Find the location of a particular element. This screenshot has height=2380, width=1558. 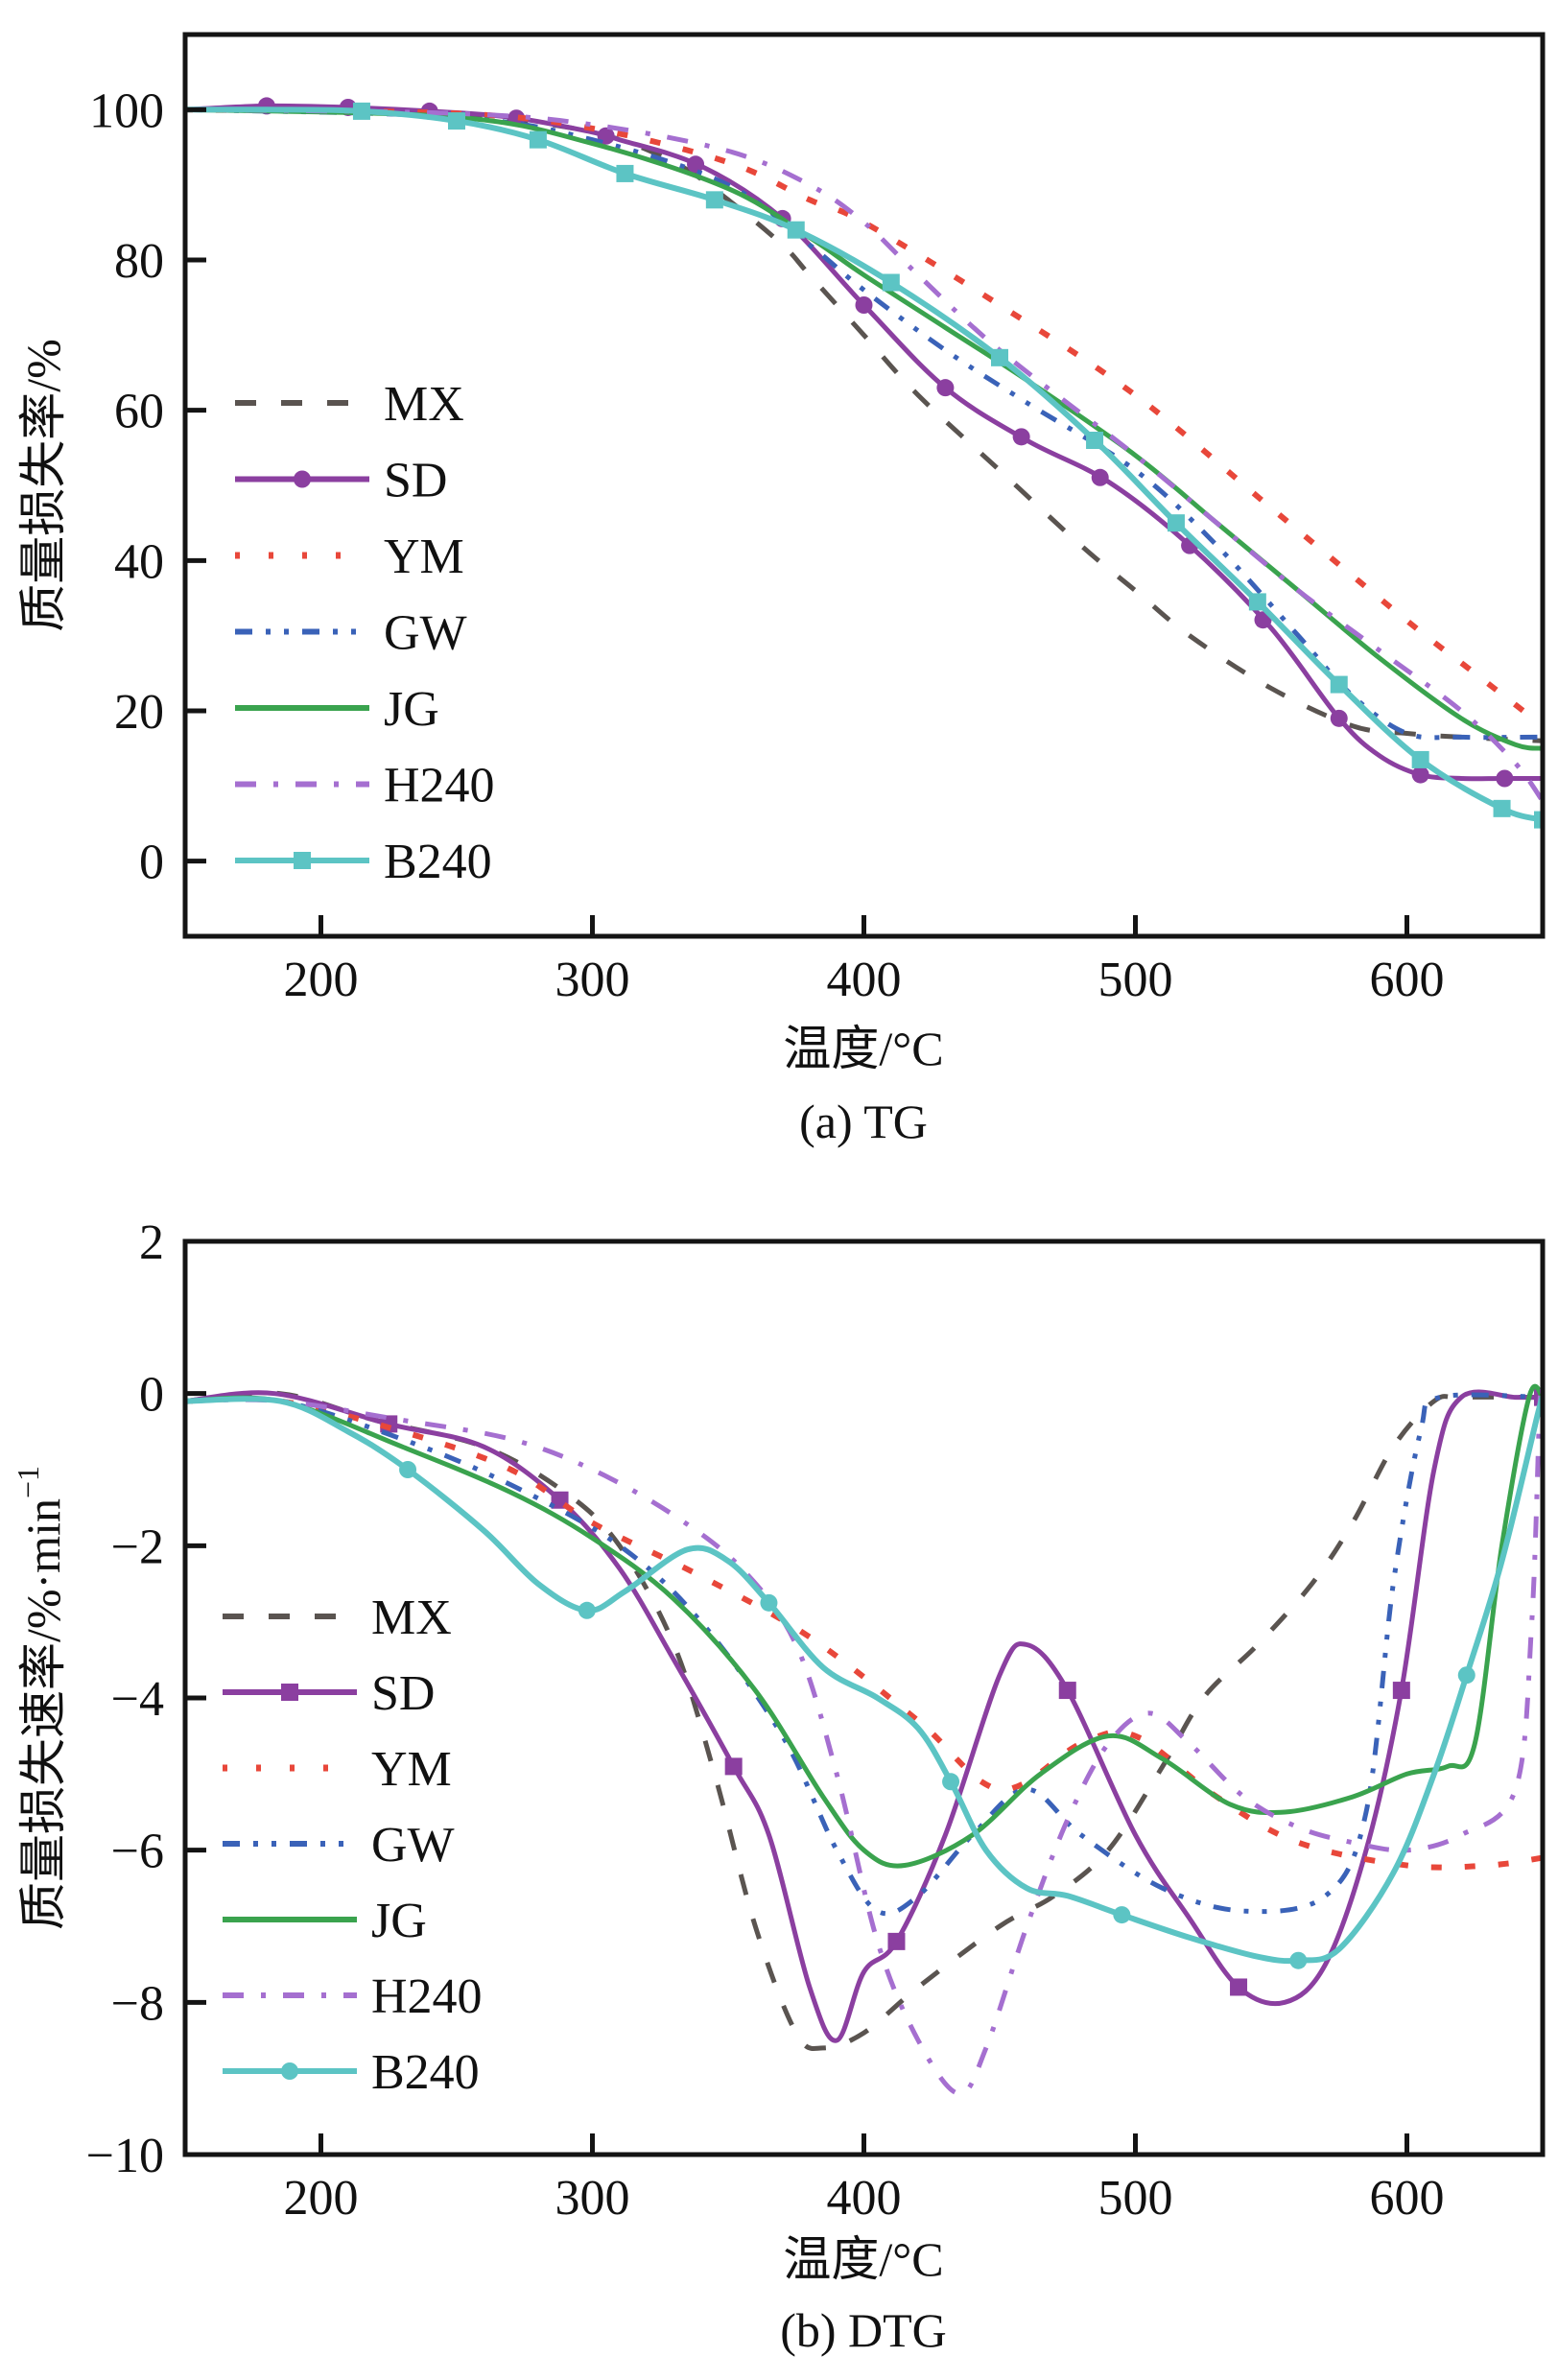

tg-x-tick-label: 600 is located at coordinates (1408, 980).